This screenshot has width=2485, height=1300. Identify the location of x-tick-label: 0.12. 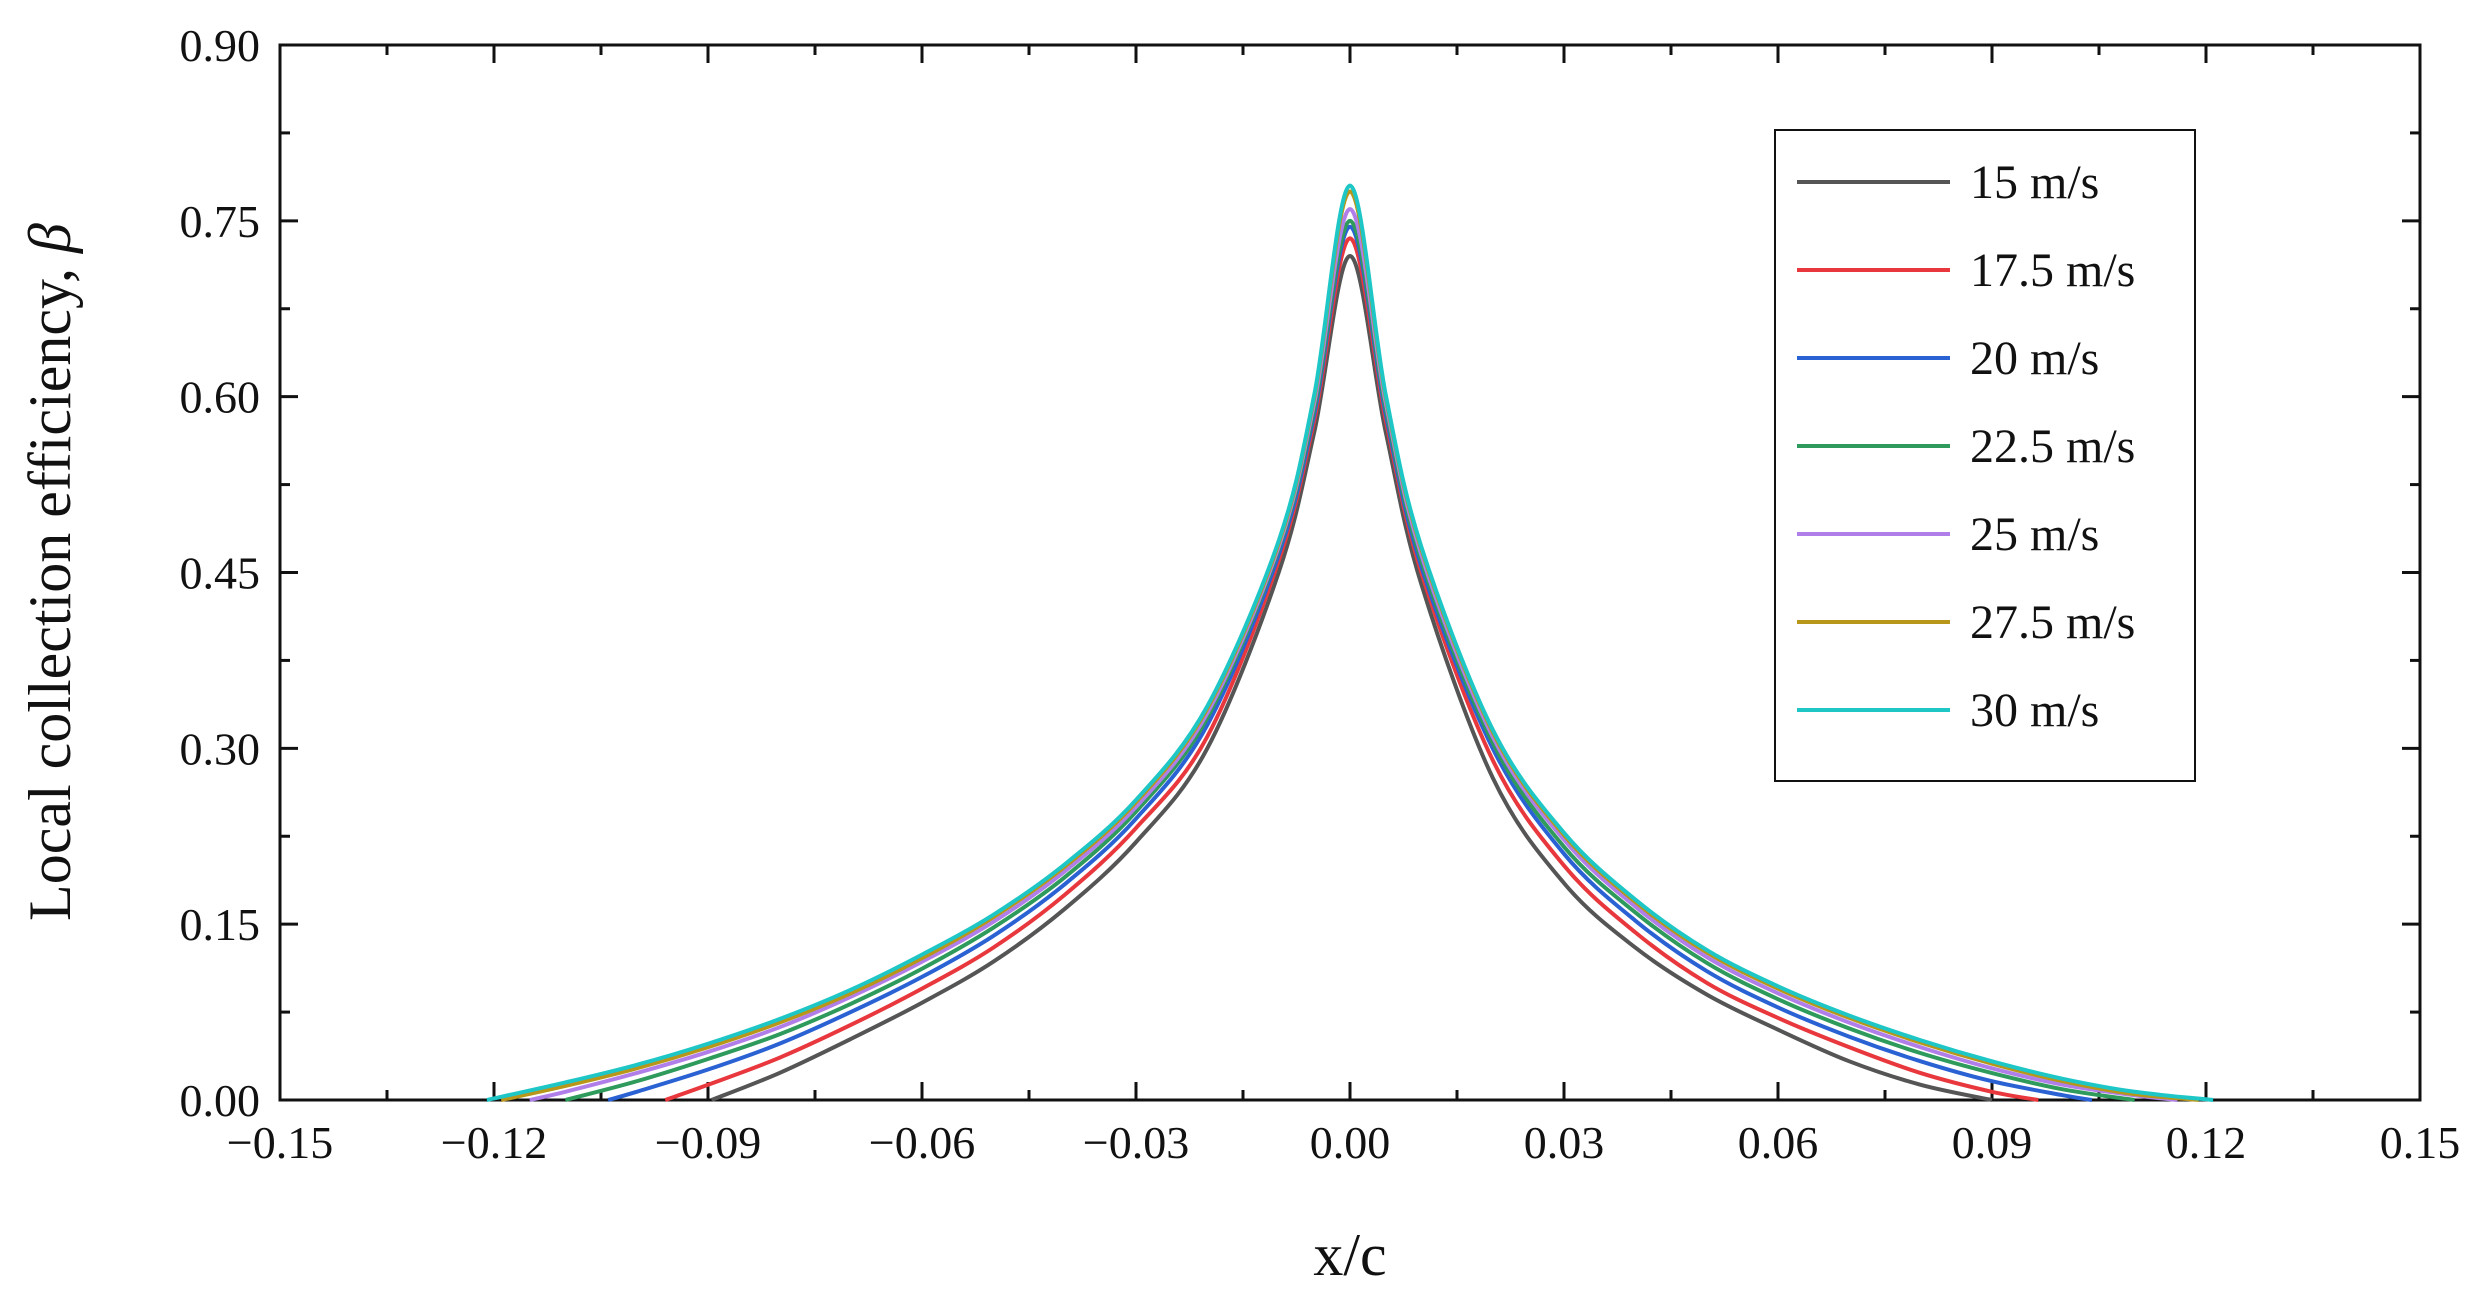
(2206, 1142).